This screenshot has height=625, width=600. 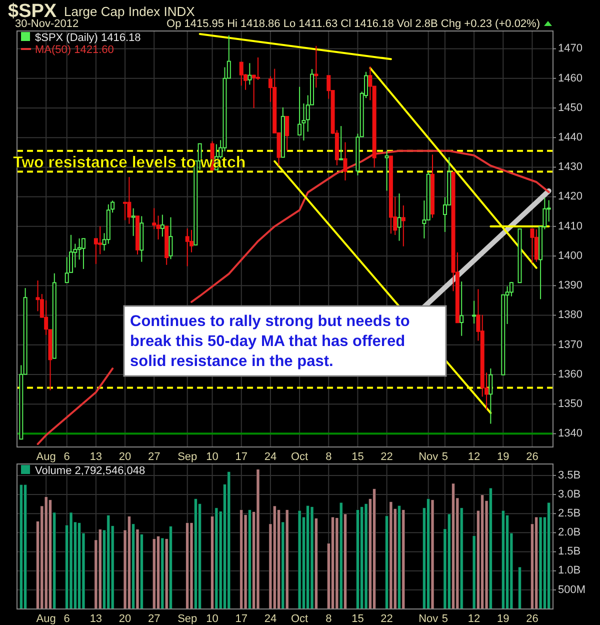 What do you see at coordinates (570, 374) in the screenshot?
I see `y-tick-label: 1360` at bounding box center [570, 374].